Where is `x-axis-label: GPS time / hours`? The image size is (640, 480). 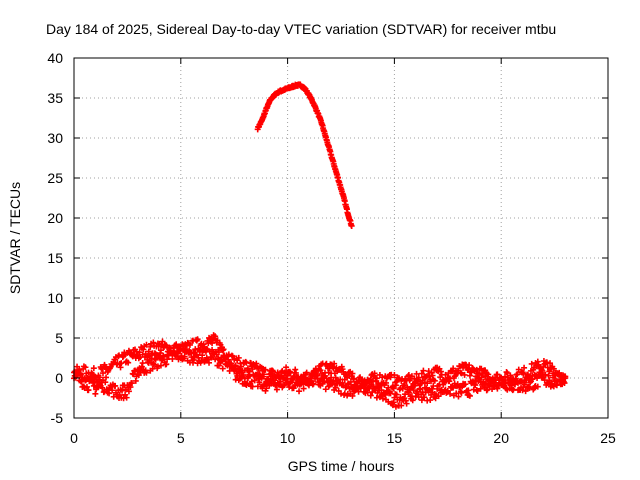 x-axis-label: GPS time / hours is located at coordinates (341, 466).